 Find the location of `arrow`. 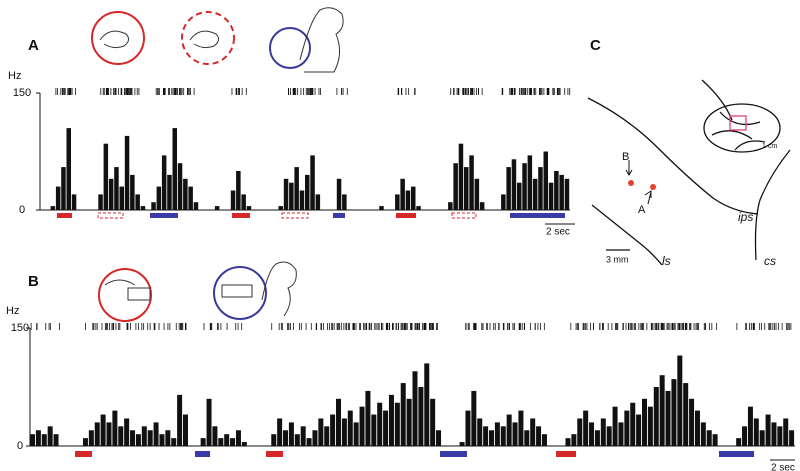

arrow is located at coordinates (638, 182).